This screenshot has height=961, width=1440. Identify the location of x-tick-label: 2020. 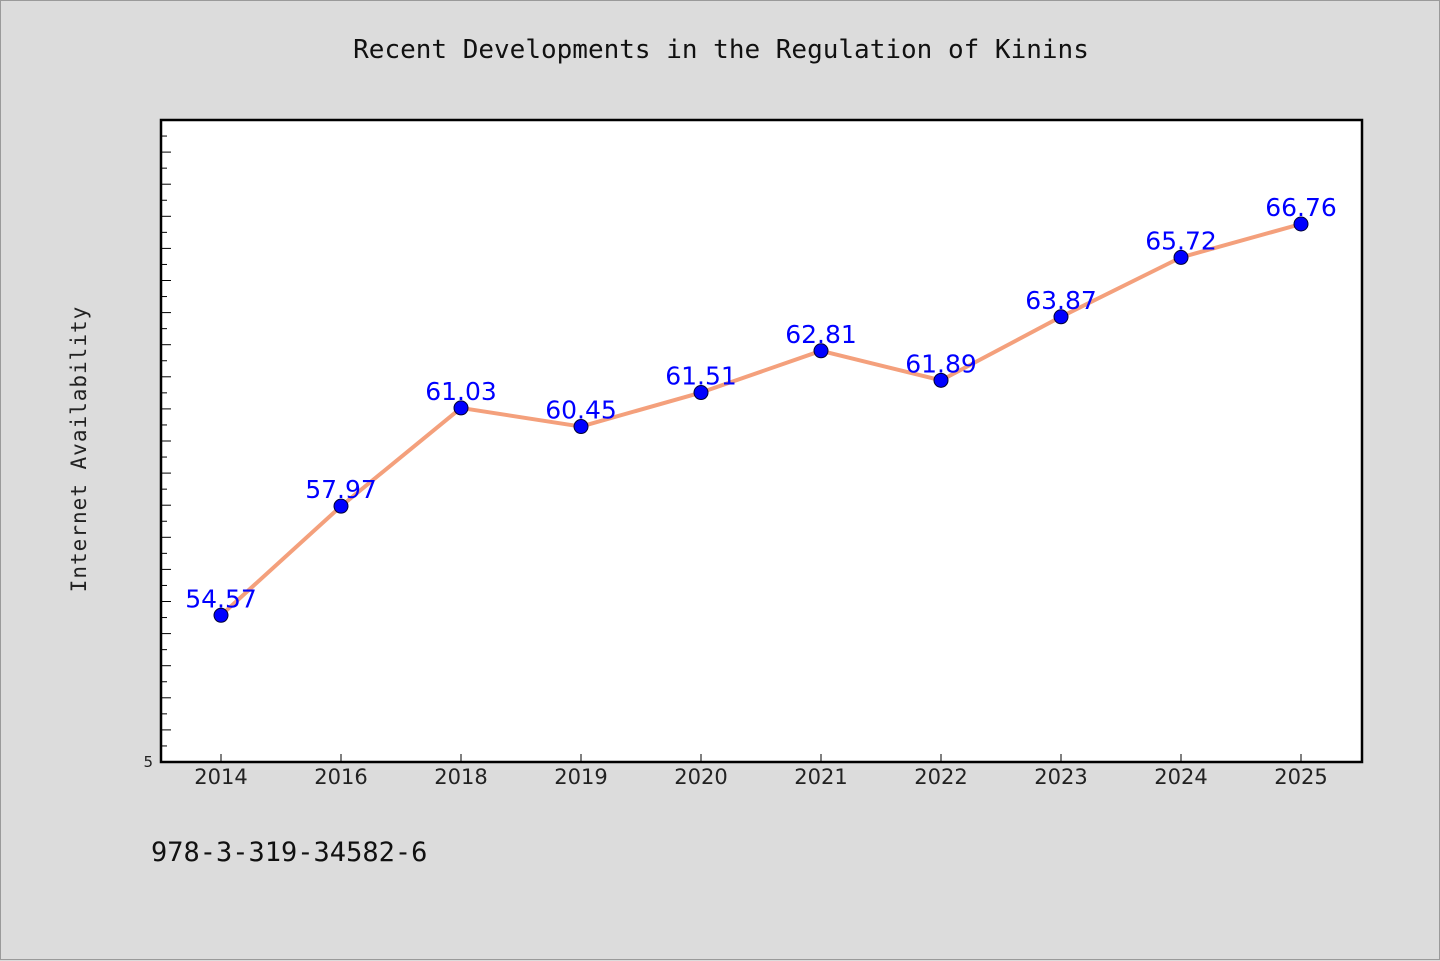
(700, 777).